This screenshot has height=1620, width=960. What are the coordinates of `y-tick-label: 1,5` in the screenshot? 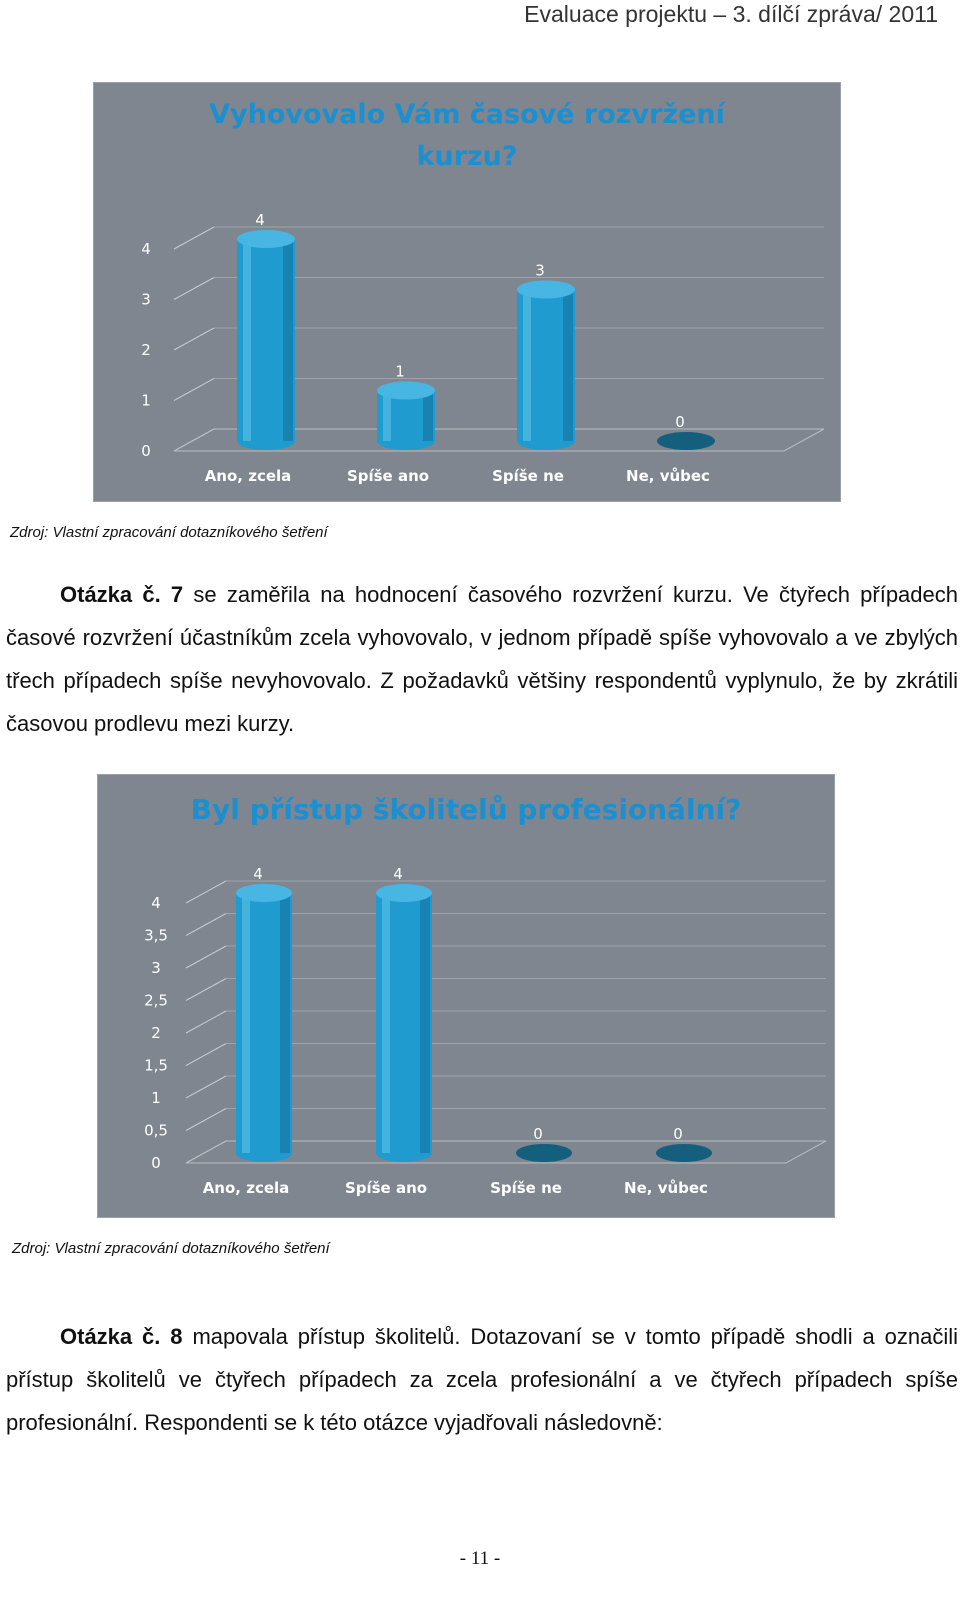 It's located at (156, 1066).